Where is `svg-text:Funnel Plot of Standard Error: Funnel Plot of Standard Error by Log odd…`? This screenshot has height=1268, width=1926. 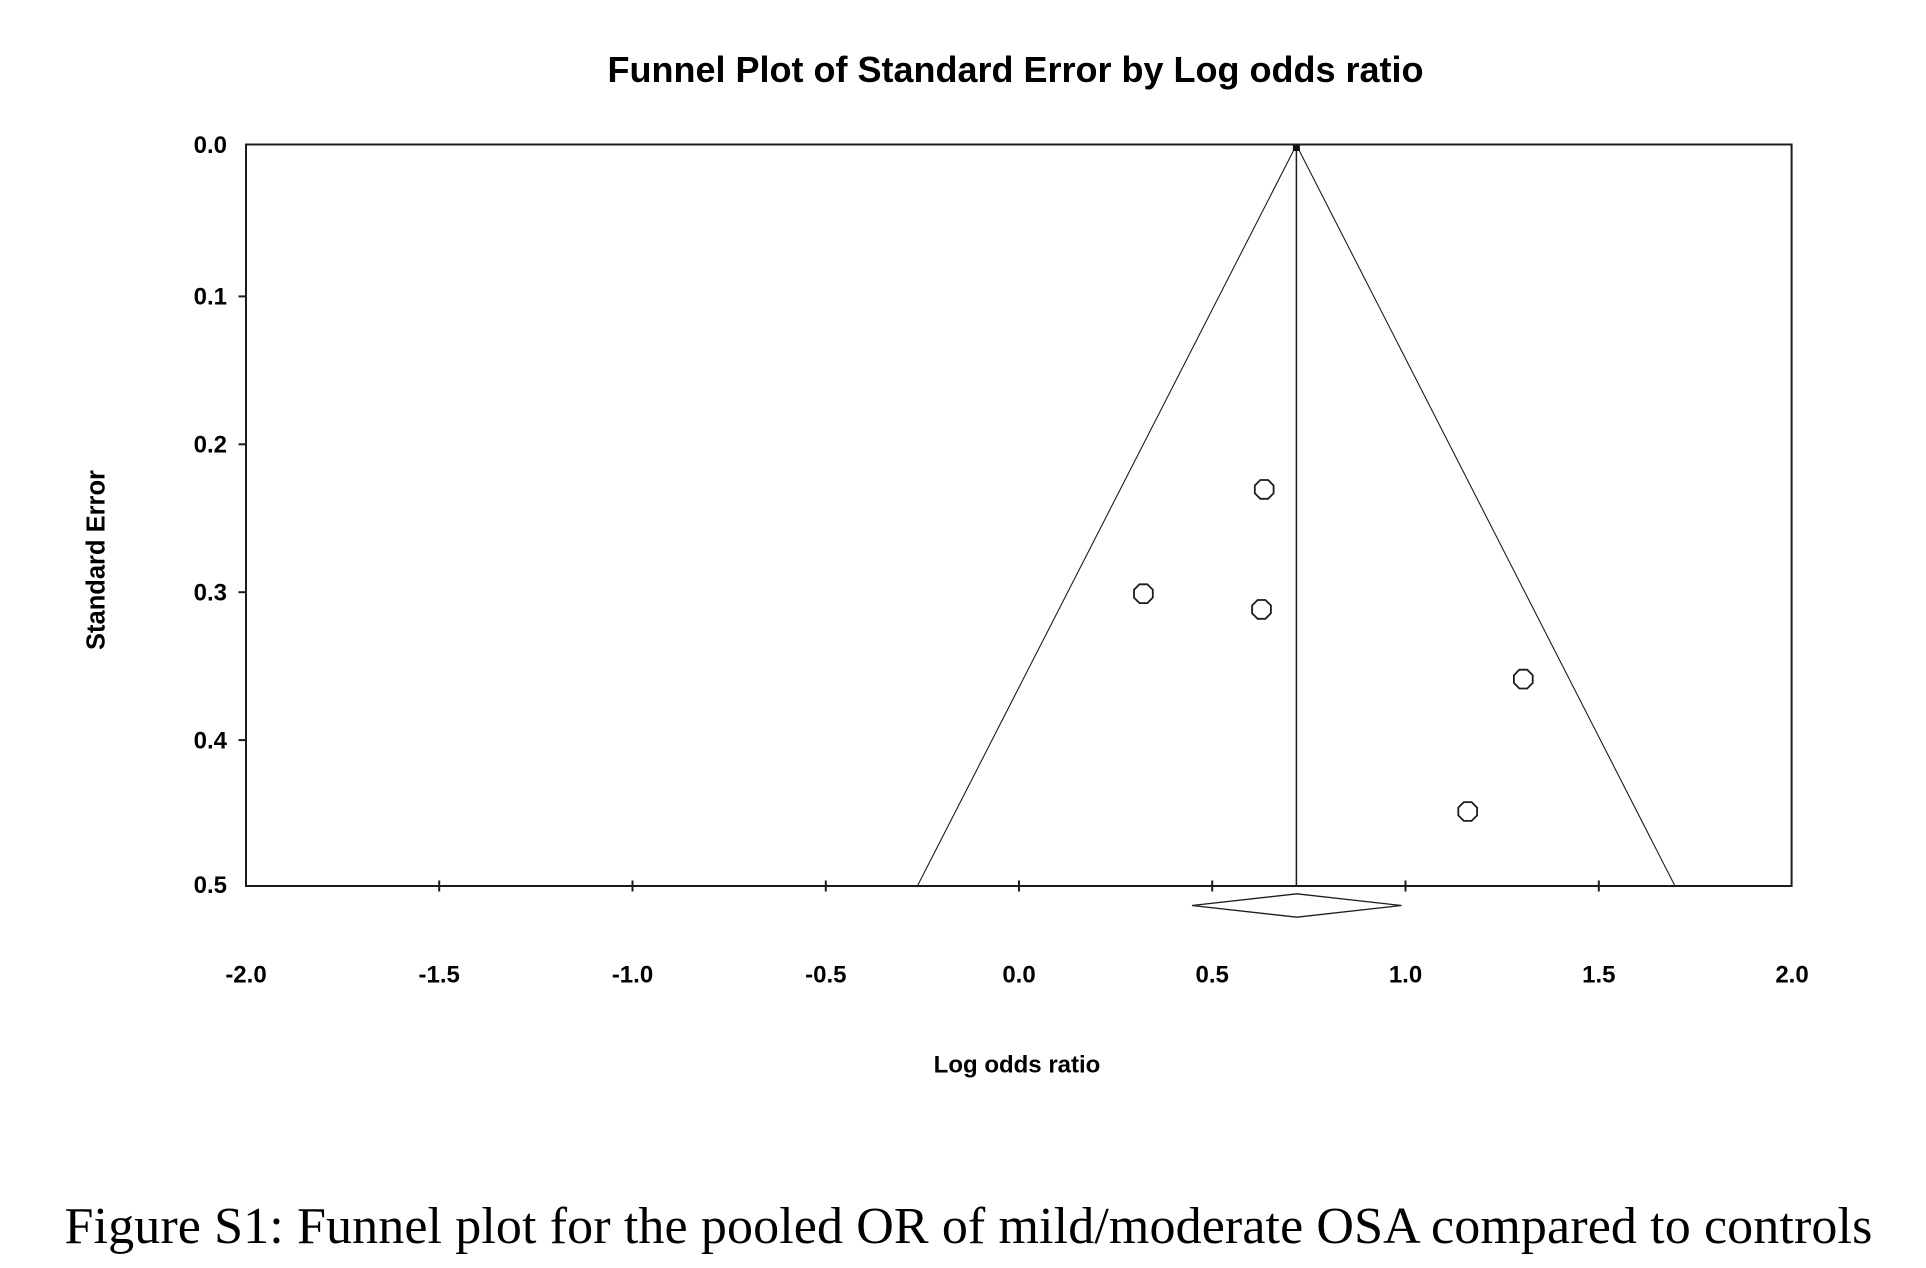
svg-text:Funnel Plot of Standard Error: Funnel Plot of Standard Error by Log odd… is located at coordinates (1015, 69).